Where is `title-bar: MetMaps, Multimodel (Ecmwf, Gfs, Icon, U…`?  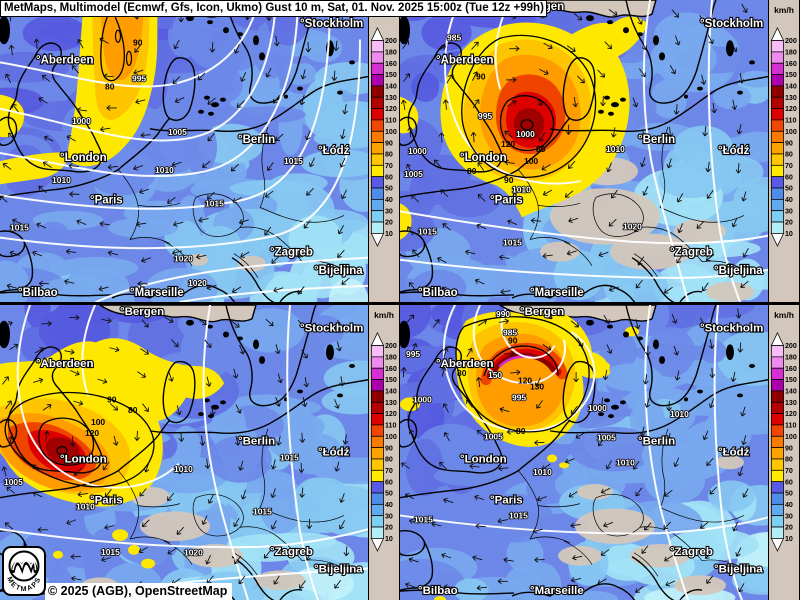
title-bar: MetMaps, Multimodel (Ecmwf, Gfs, Icon, U… is located at coordinates (273, 8).